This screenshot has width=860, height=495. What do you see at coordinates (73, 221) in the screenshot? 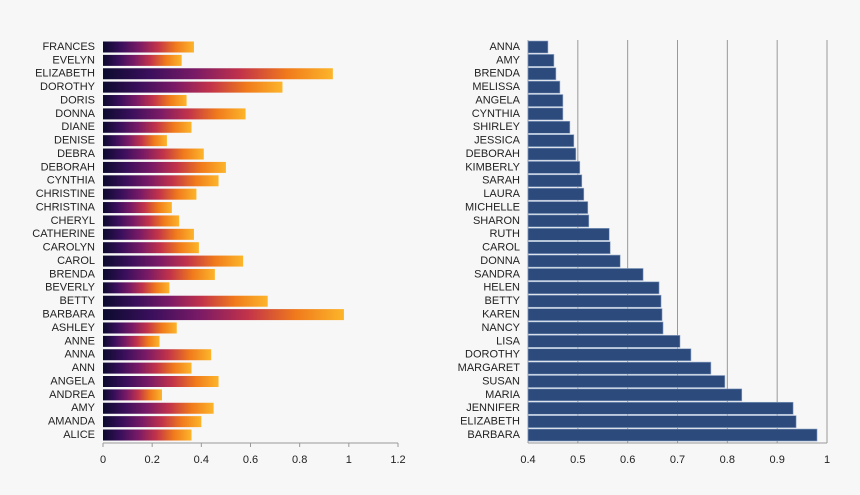
I see `y-tick-label: CHERYL` at bounding box center [73, 221].